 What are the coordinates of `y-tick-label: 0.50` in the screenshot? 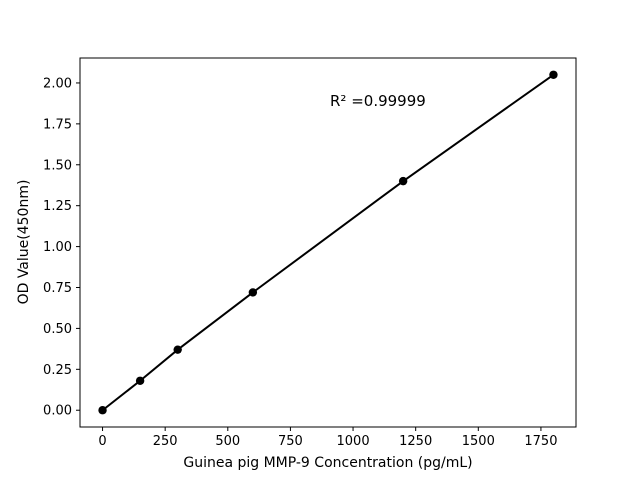 It's located at (57, 329).